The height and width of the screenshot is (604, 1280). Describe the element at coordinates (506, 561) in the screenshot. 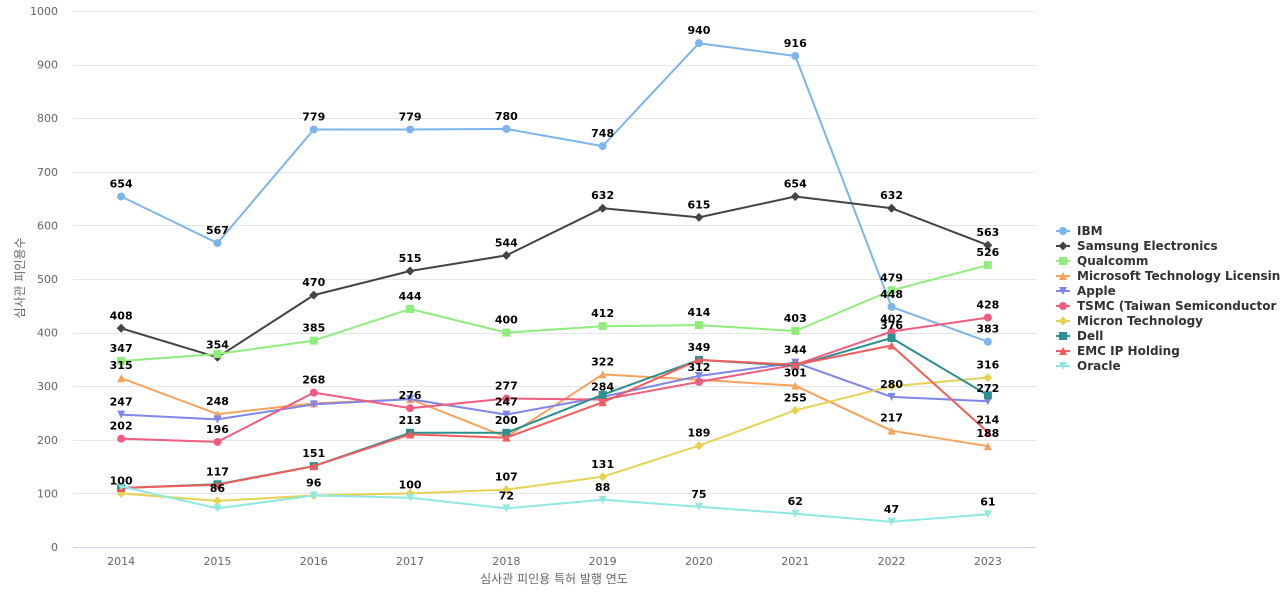

I see `x-tick-label: 2018` at that location.